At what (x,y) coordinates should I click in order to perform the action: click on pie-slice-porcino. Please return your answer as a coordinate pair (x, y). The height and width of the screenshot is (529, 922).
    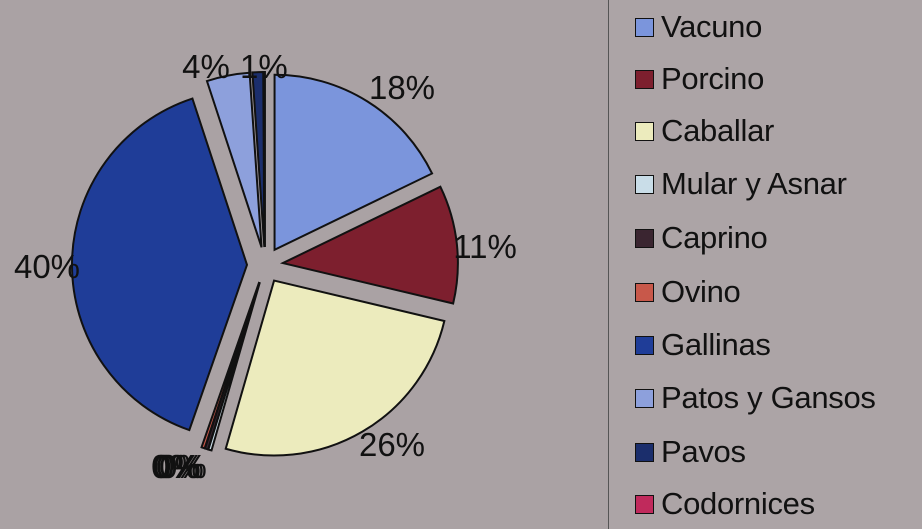
    Looking at the image, I should click on (369, 245).